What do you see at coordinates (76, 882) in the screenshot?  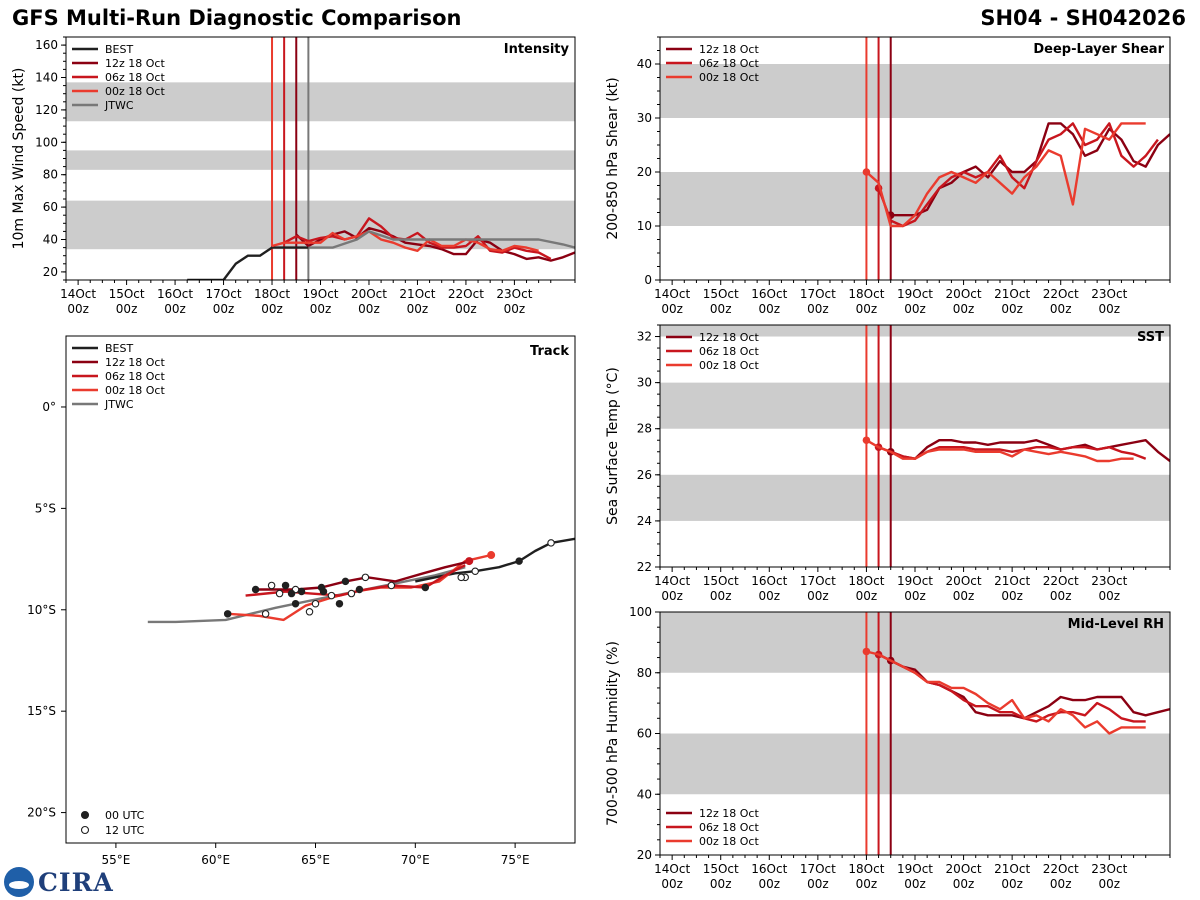 I see `logo-text: CIRA` at bounding box center [76, 882].